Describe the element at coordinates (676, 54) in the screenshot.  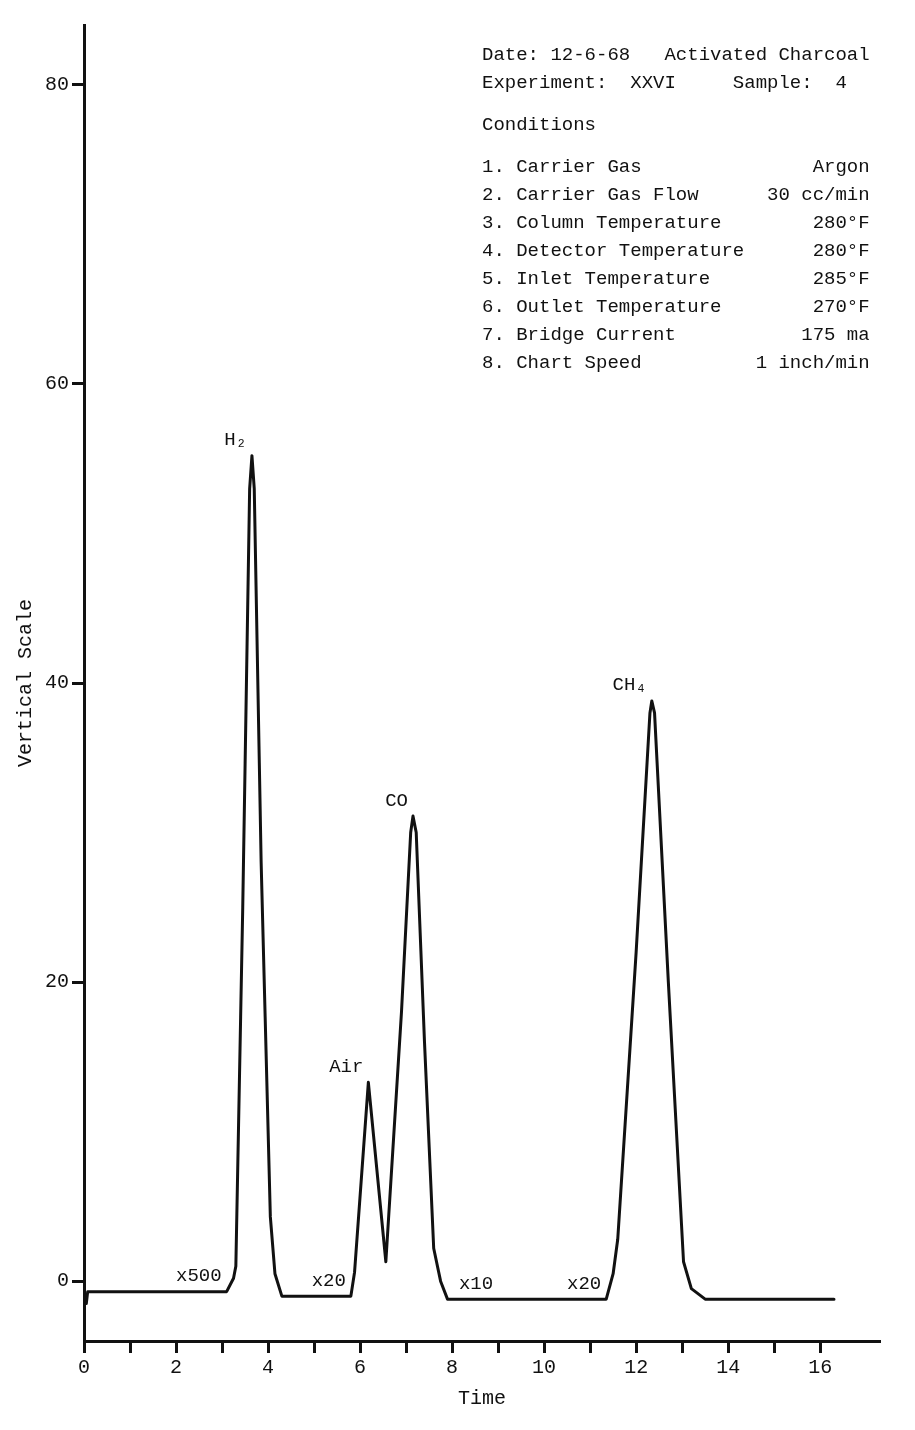
I see `annotation: Date: 12-6-68 Activated Charcoal` at that location.